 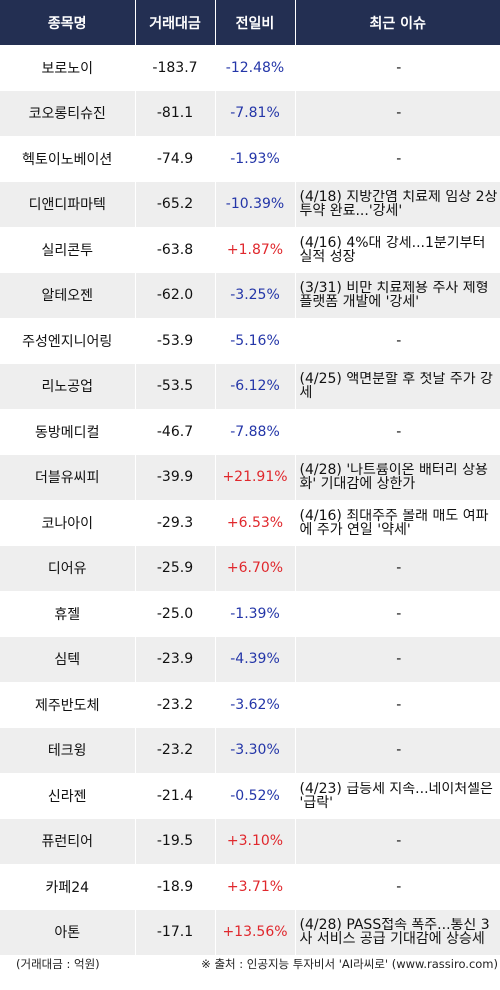 I want to click on recent-issue: (4/23) 급등세 지속...네이처셀은 '급락', so click(x=397, y=796).